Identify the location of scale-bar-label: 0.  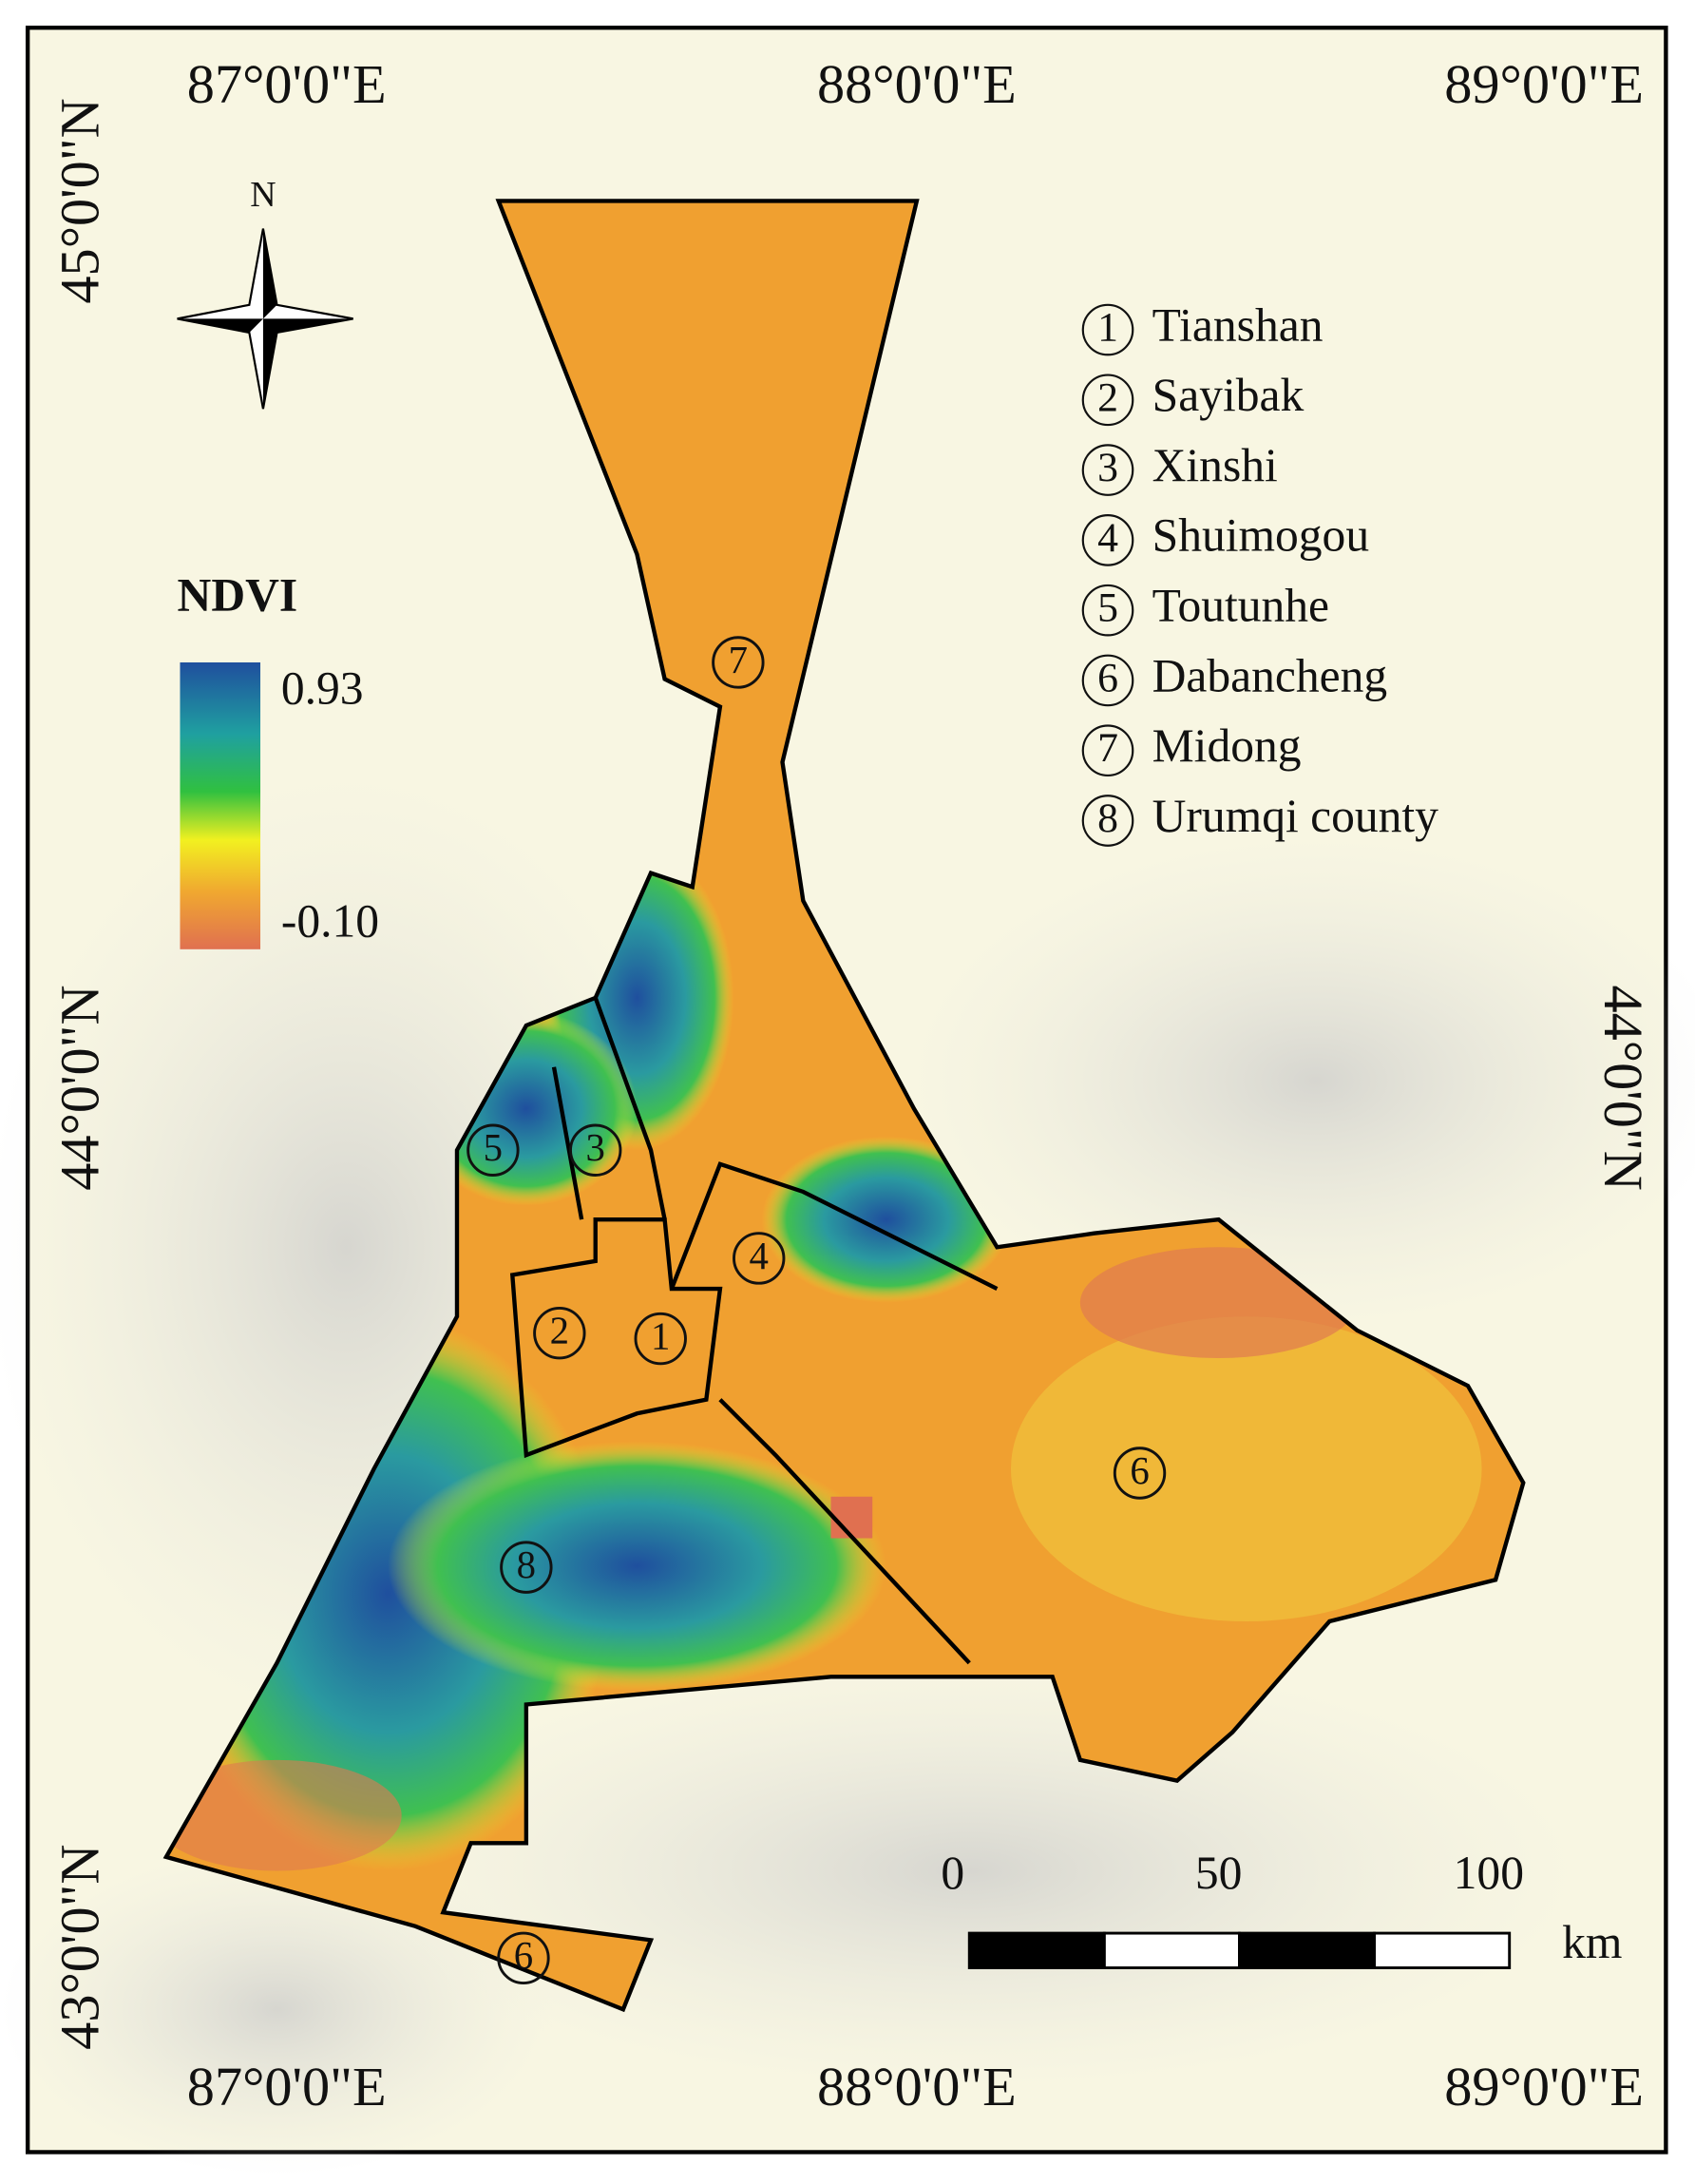
(953, 1873).